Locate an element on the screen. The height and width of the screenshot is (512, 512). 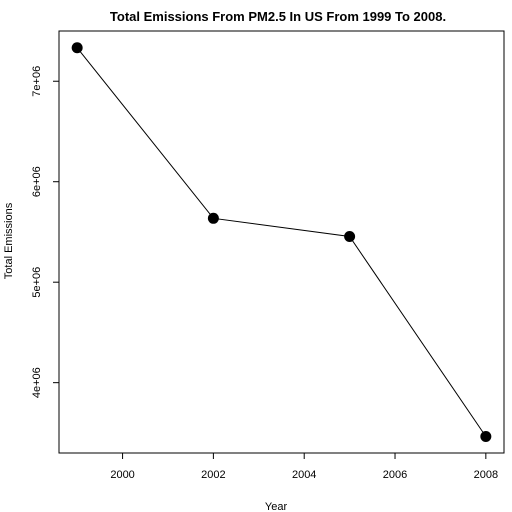
x-tick-label: 2006 is located at coordinates (395, 475).